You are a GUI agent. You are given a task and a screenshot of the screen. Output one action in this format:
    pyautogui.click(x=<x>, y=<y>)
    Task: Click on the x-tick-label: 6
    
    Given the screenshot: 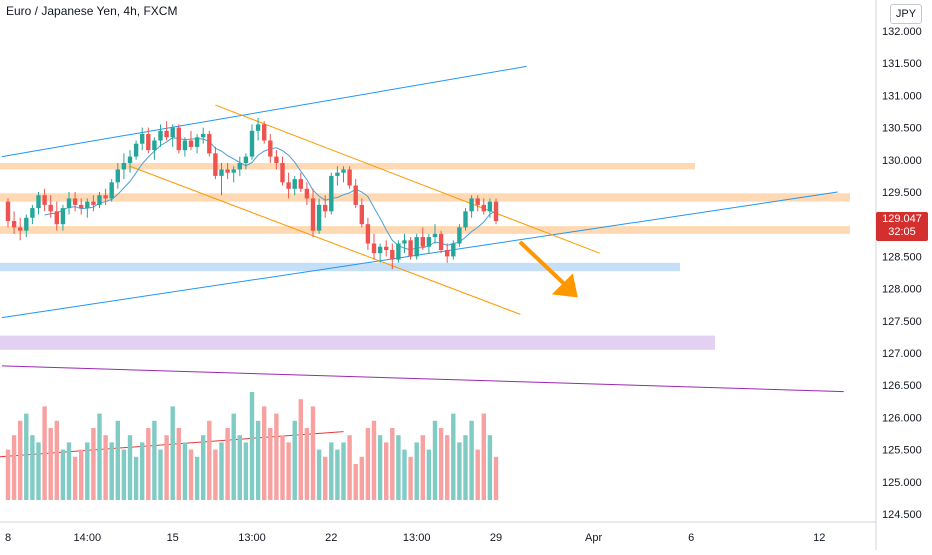 What is the action you would take?
    pyautogui.click(x=691, y=538)
    